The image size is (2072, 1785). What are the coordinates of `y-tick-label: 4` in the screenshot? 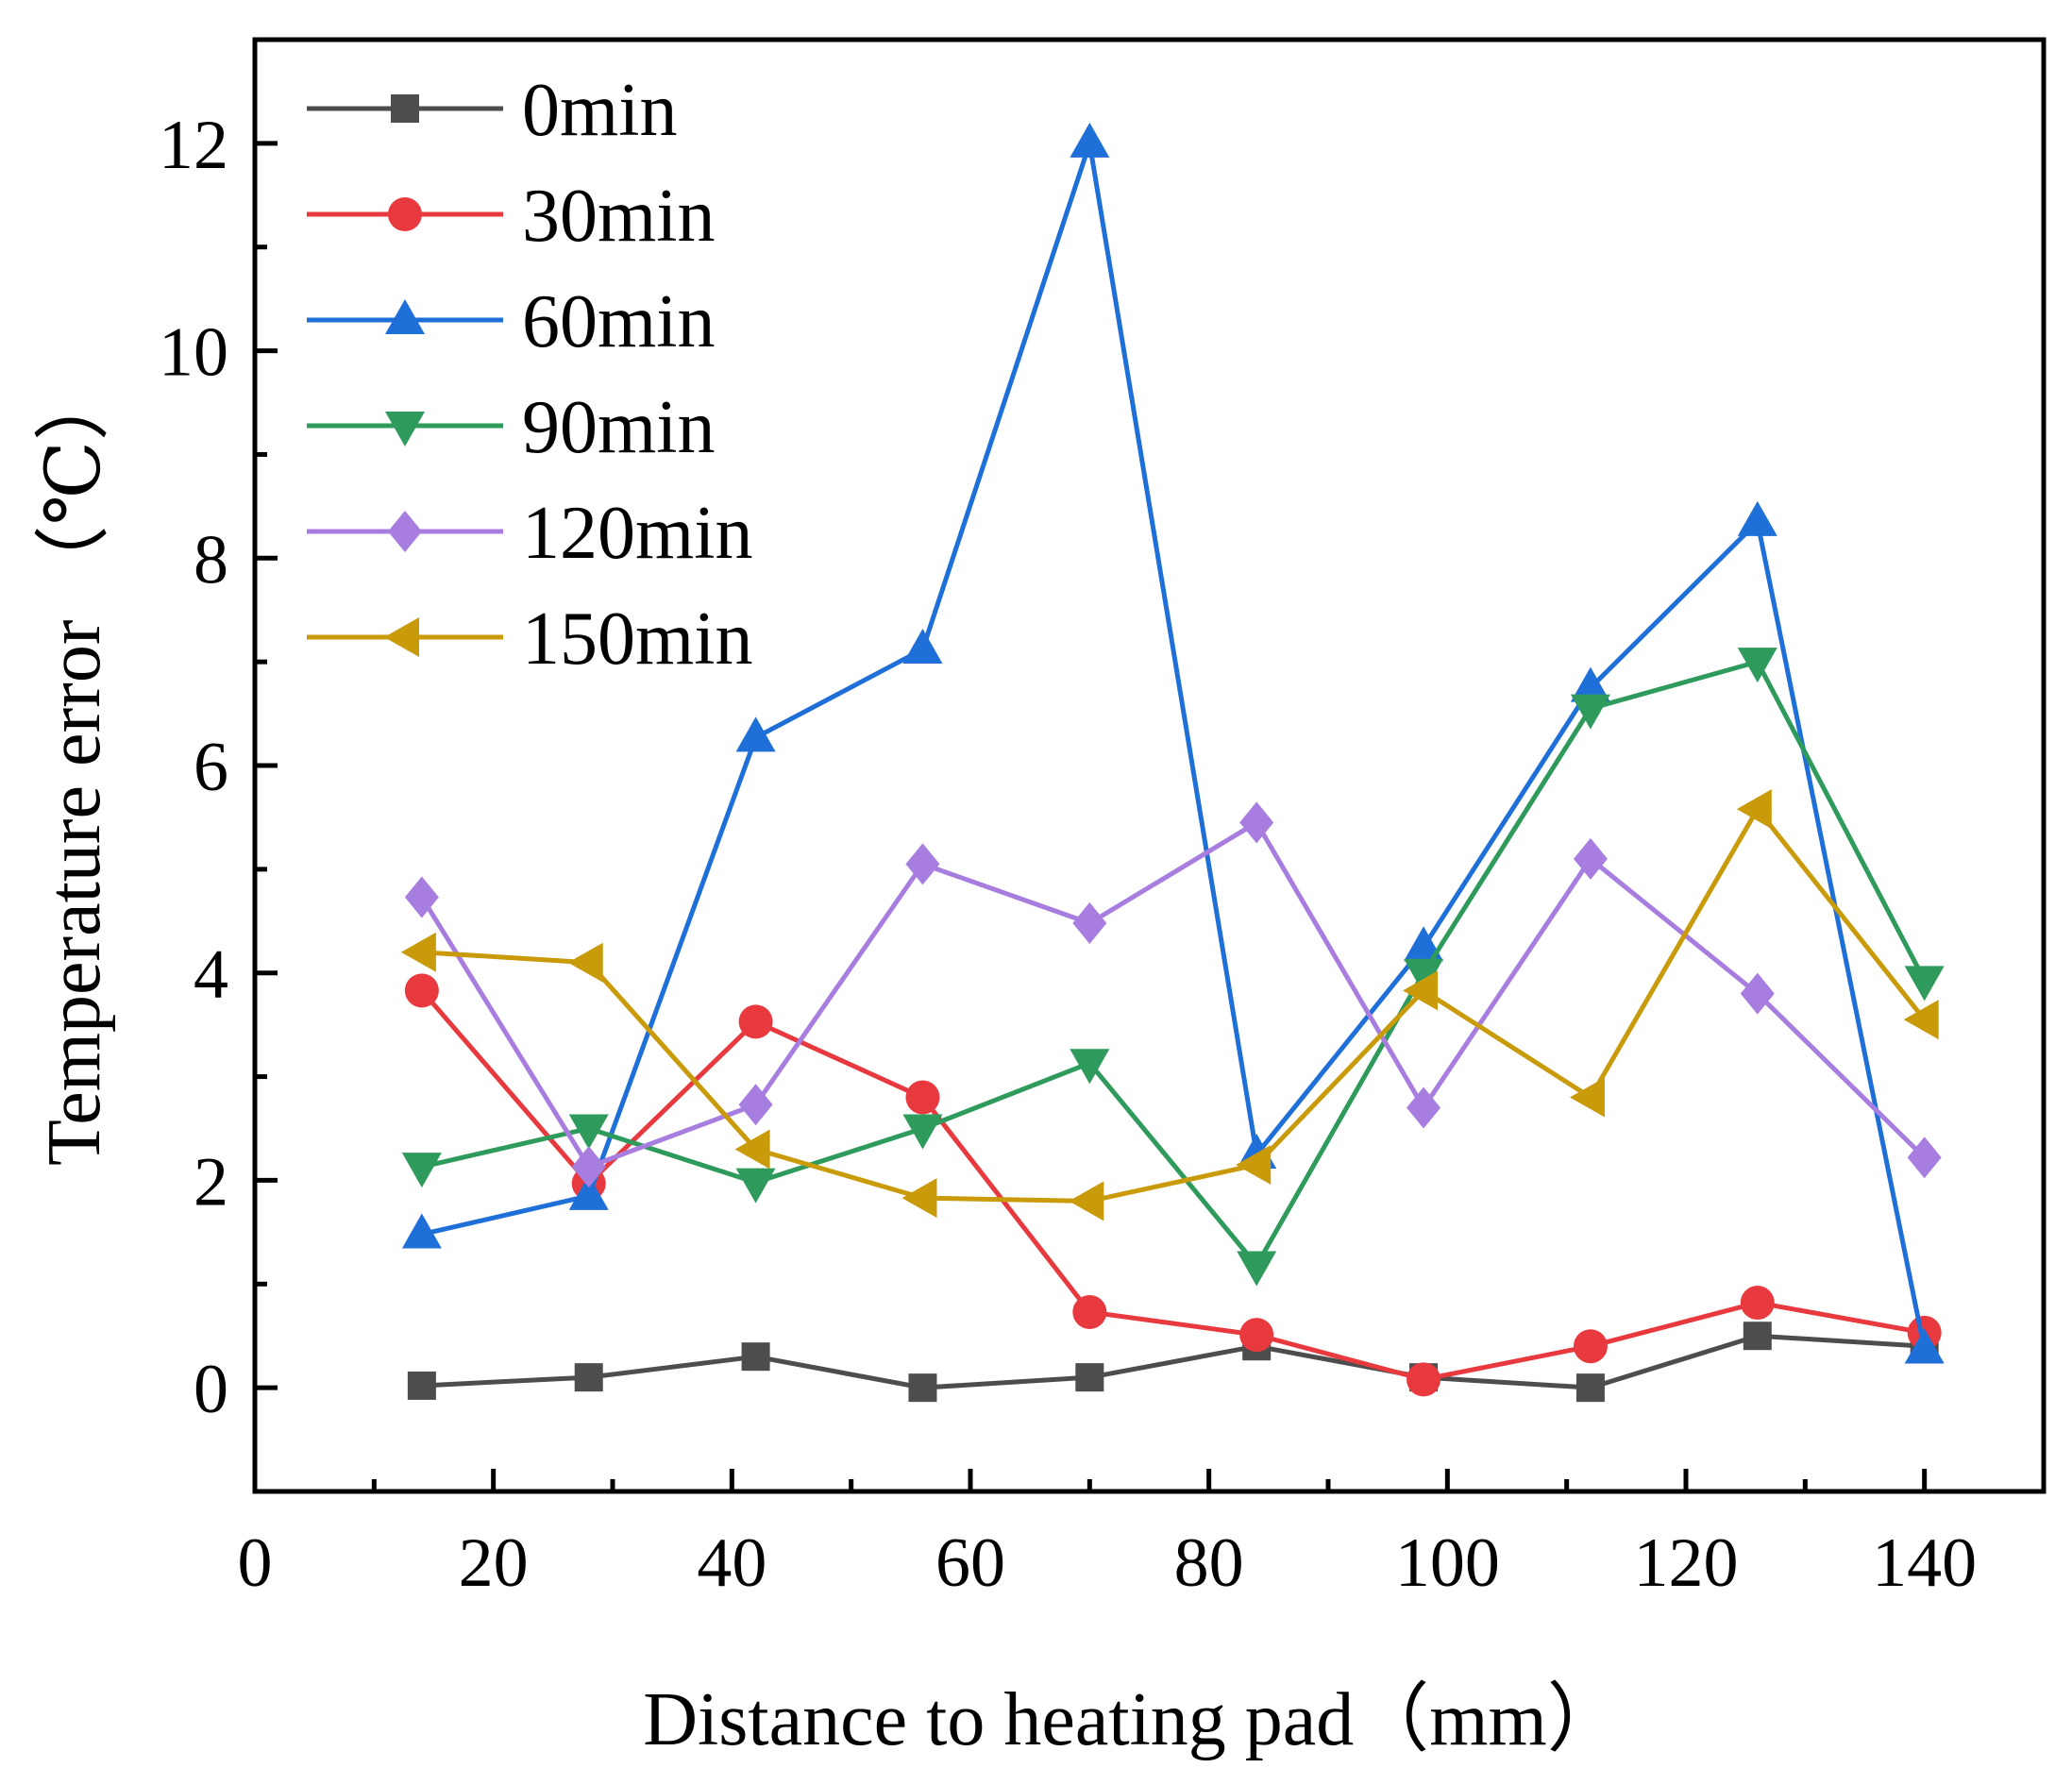 It's located at (211, 975).